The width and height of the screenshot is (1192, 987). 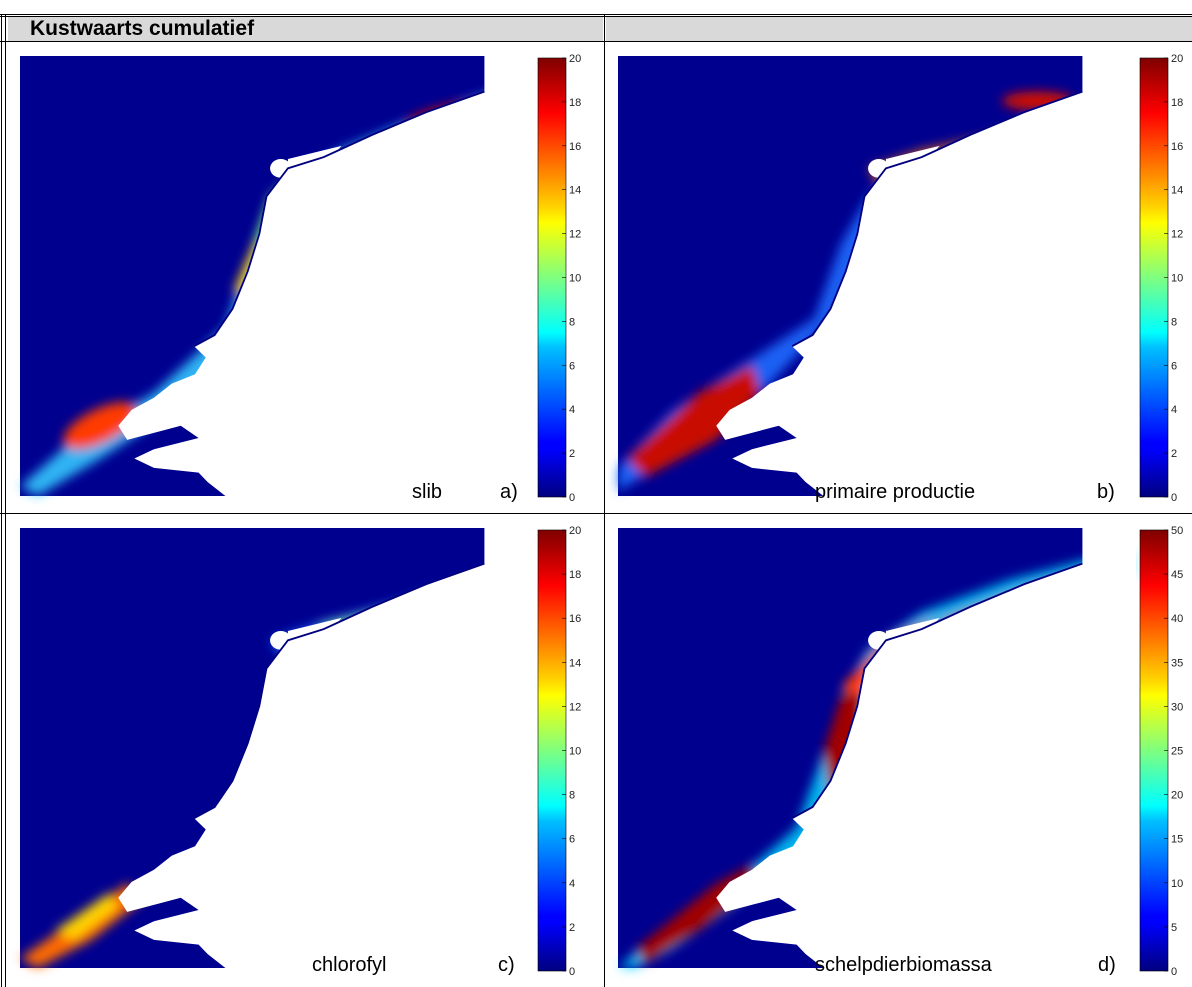 I want to click on table-border-left, so click(x=1, y=500).